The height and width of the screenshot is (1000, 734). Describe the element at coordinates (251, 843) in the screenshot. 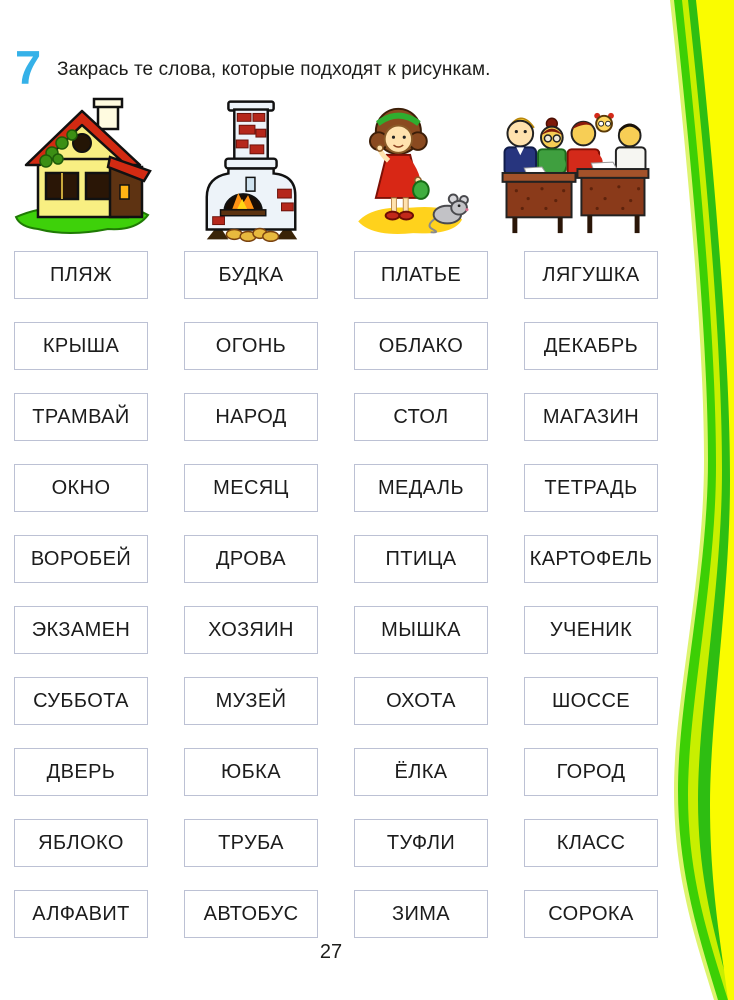

I see `word-box: ТРУБА` at that location.